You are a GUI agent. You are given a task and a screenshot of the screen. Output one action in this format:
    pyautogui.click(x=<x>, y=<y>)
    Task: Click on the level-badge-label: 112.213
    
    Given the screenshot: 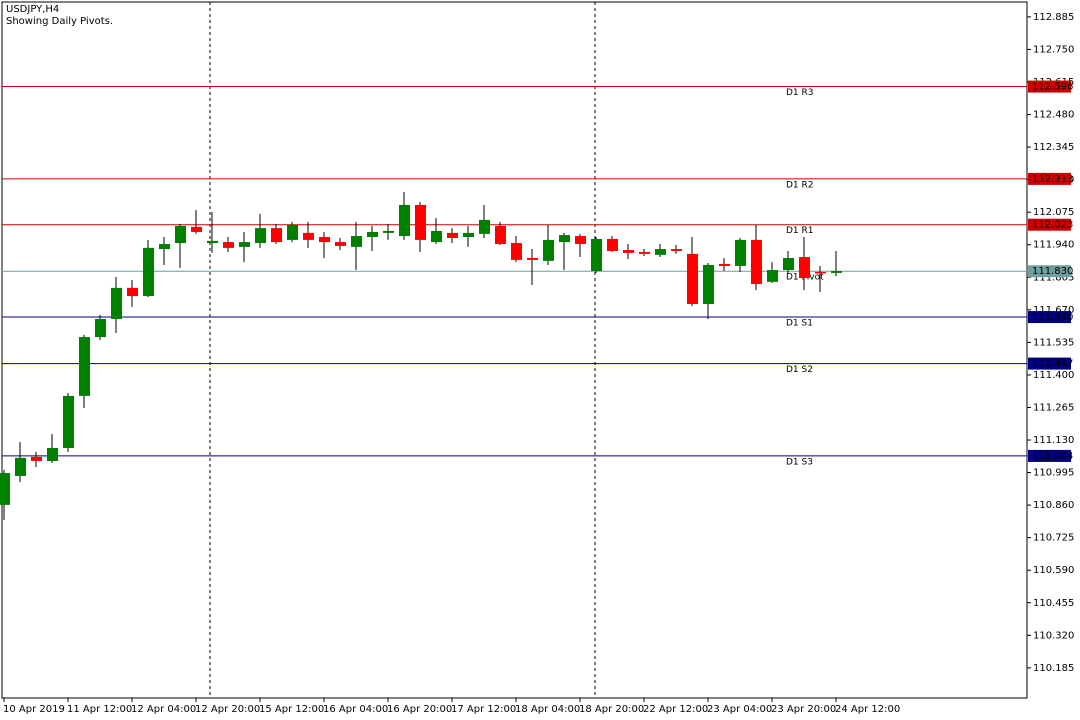 What is the action you would take?
    pyautogui.click(x=1052, y=179)
    